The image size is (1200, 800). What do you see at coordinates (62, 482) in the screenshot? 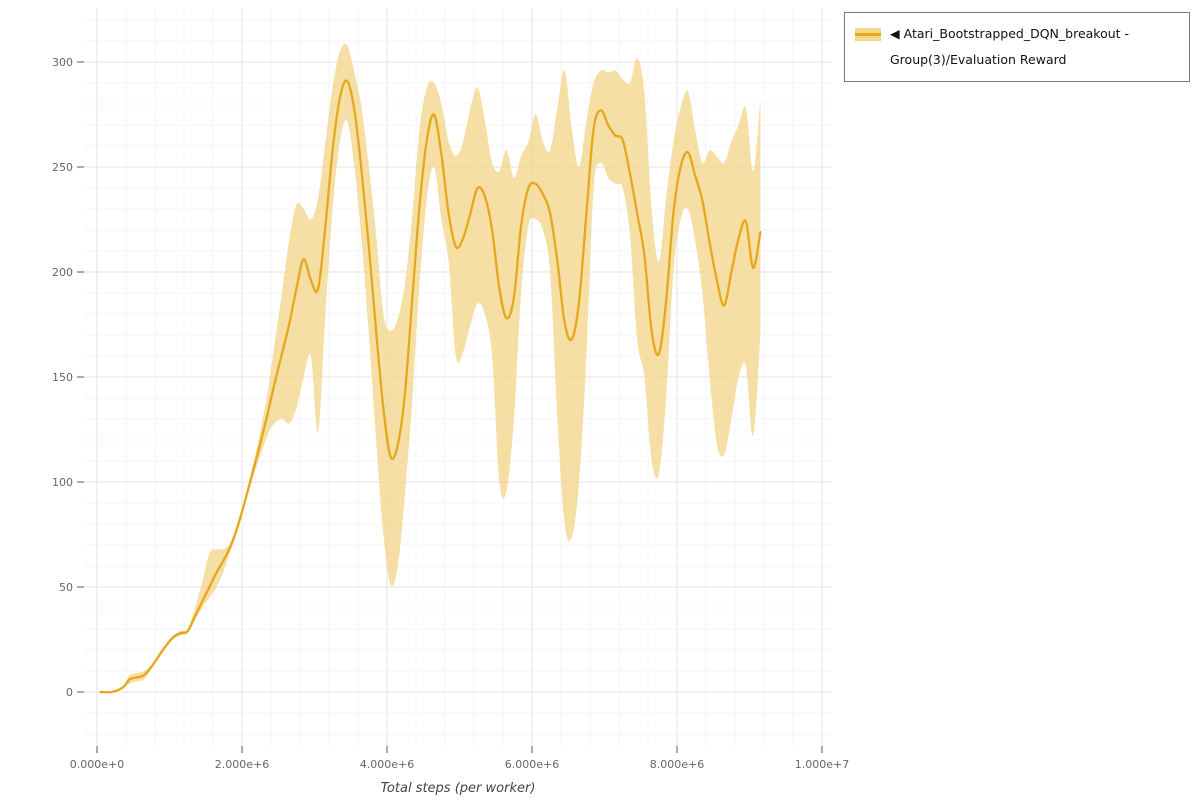
I see `y-tick-label: 100` at bounding box center [62, 482].